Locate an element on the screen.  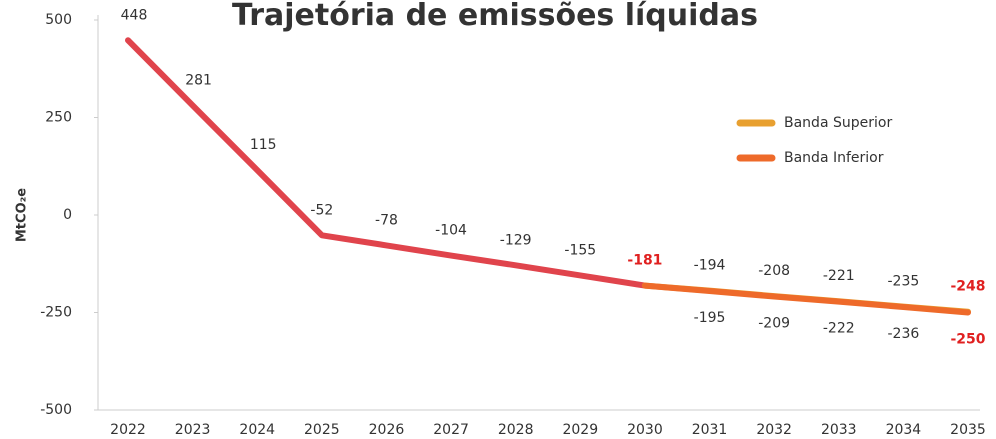
x-tick-label: 2024 is located at coordinates (257, 430).